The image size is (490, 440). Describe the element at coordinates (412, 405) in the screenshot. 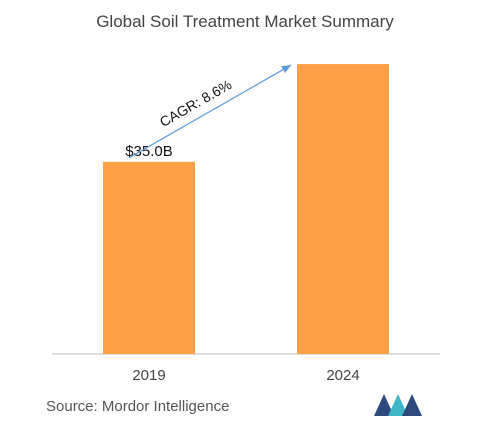

I see `logo-shape-right` at that location.